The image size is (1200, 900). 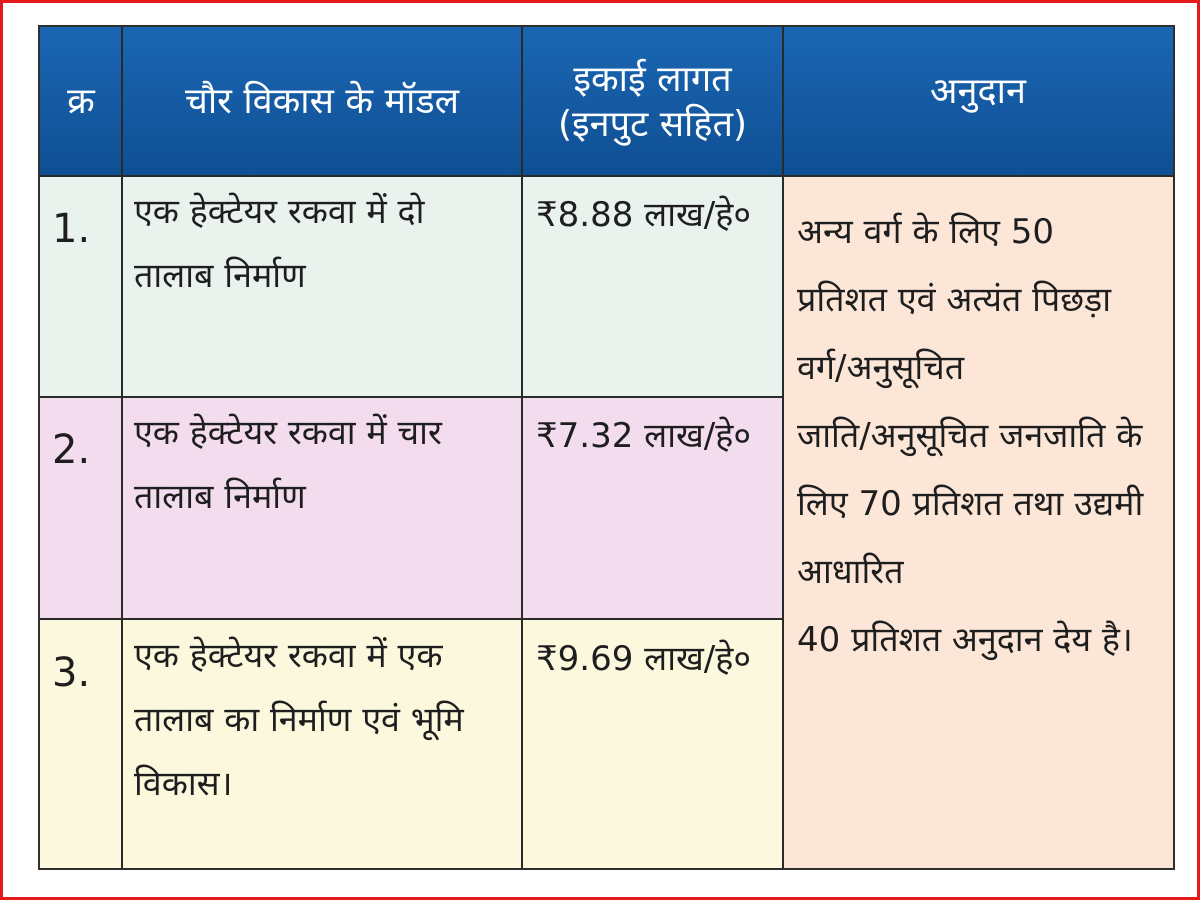 What do you see at coordinates (652, 508) in the screenshot?
I see `row2-cost: ₹7.32 लाख/हे०` at bounding box center [652, 508].